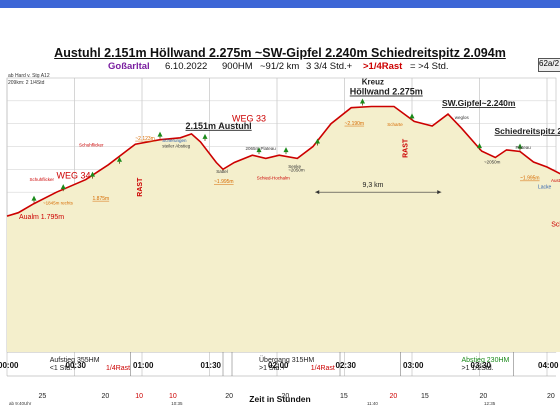  Describe the element at coordinates (129, 66) in the screenshot. I see `region-label: Goßarltal` at that location.